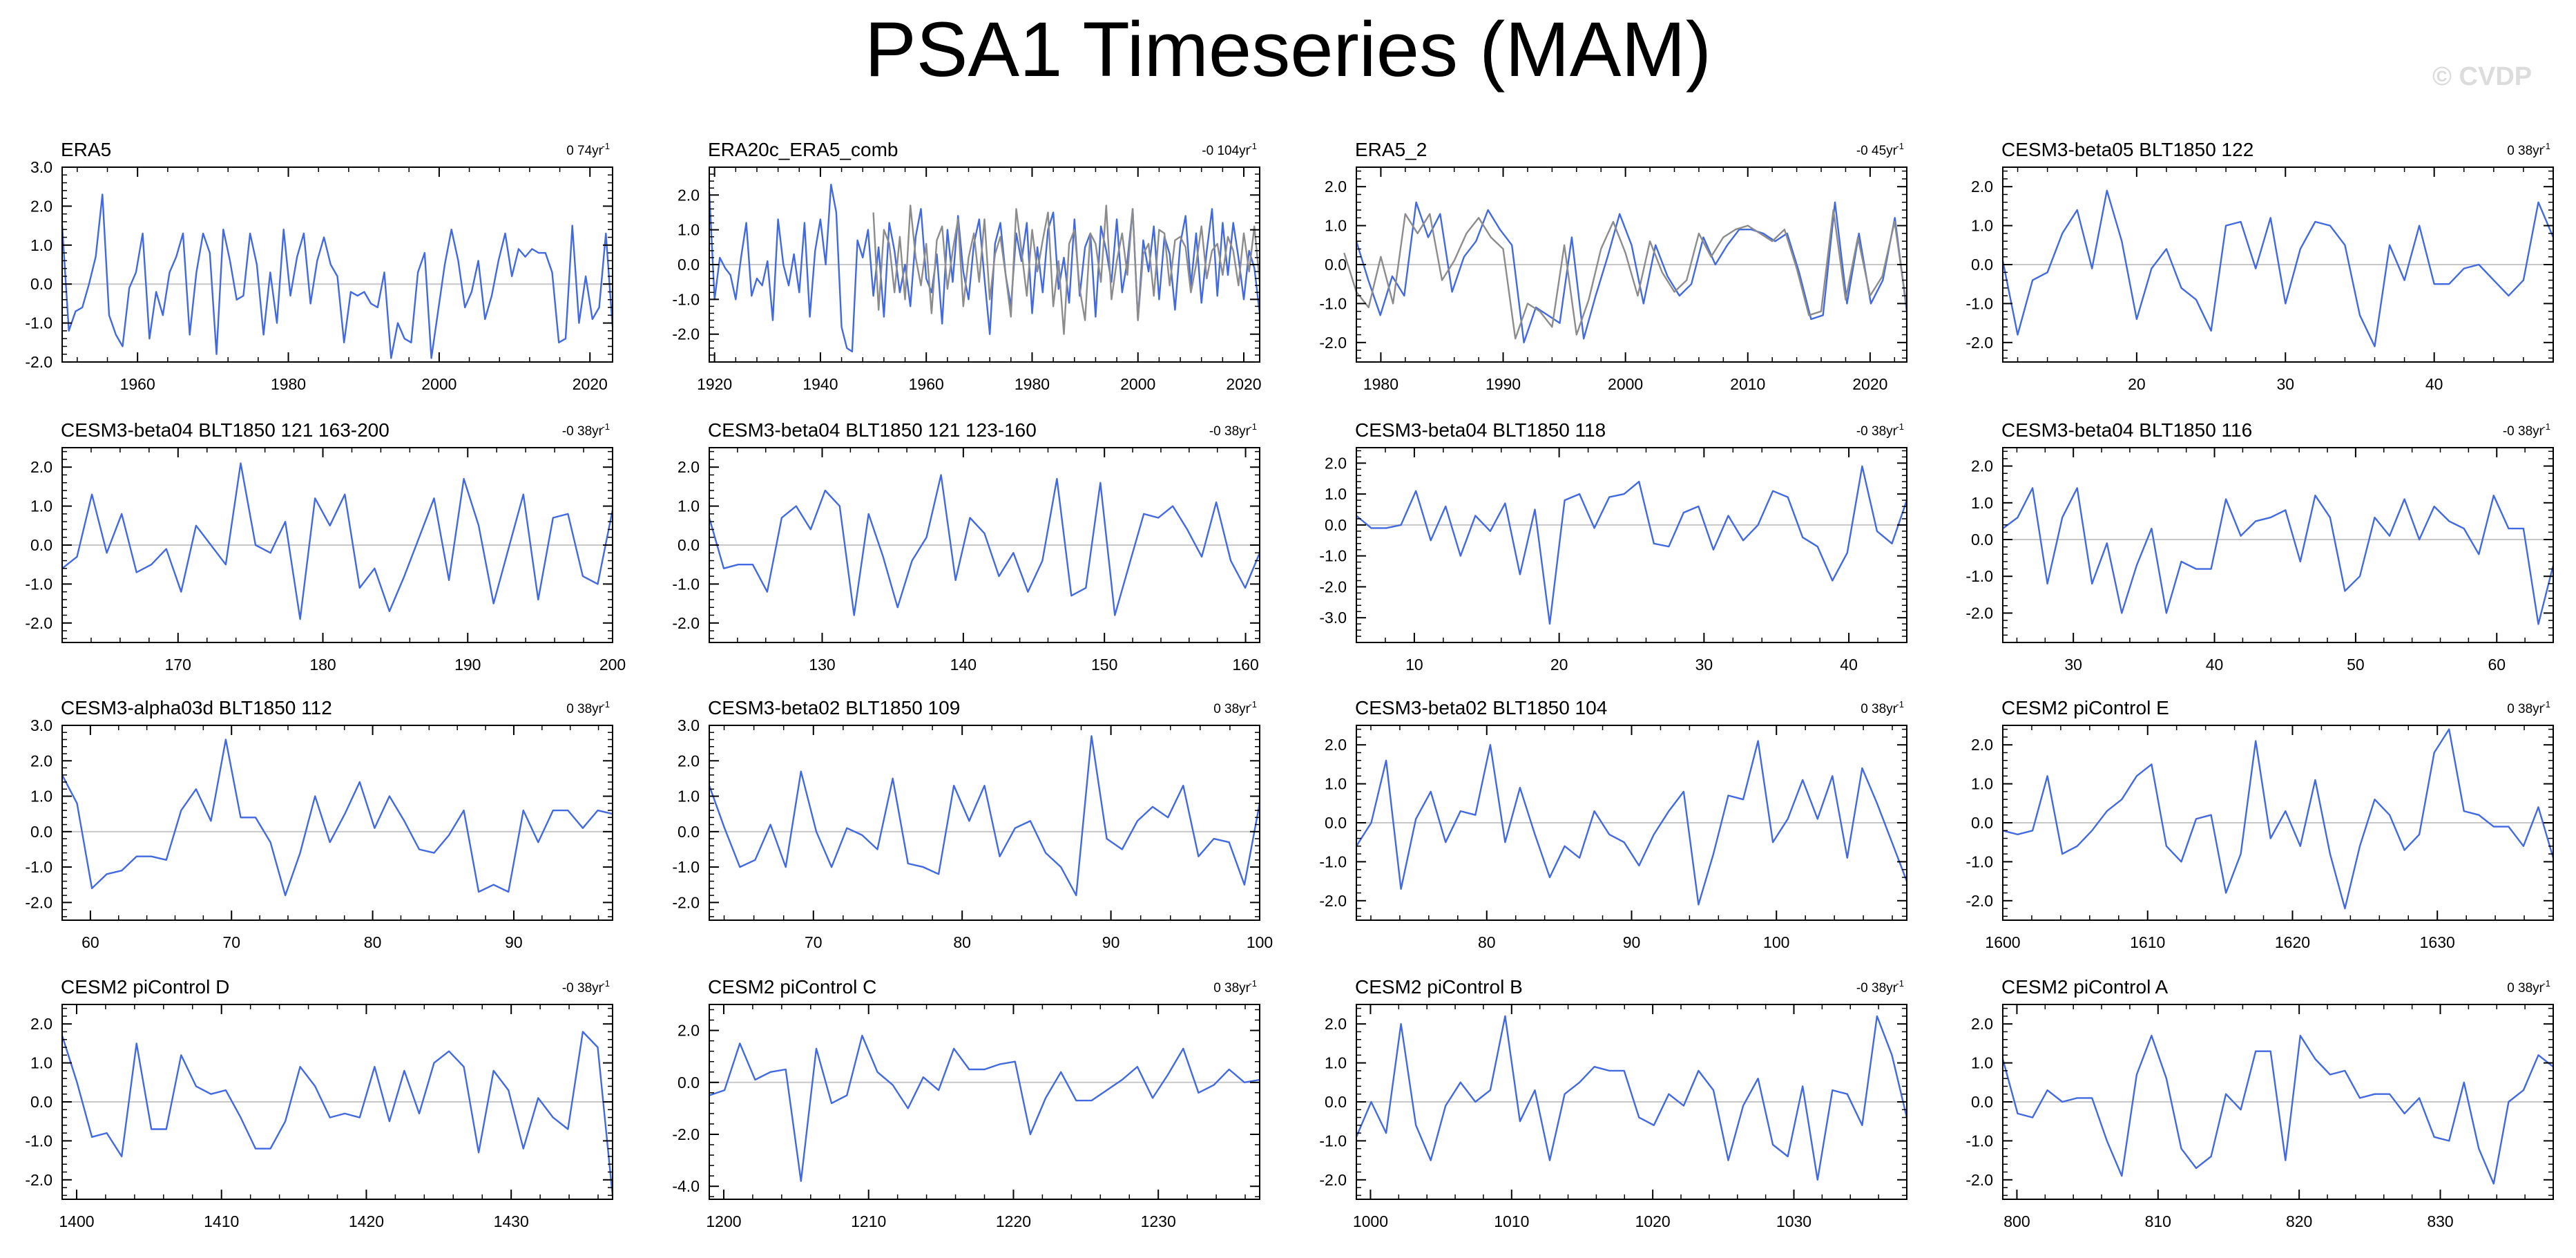 This screenshot has width=2576, height=1258. What do you see at coordinates (2299, 1221) in the screenshot?
I see `x-tick-label: 820` at bounding box center [2299, 1221].